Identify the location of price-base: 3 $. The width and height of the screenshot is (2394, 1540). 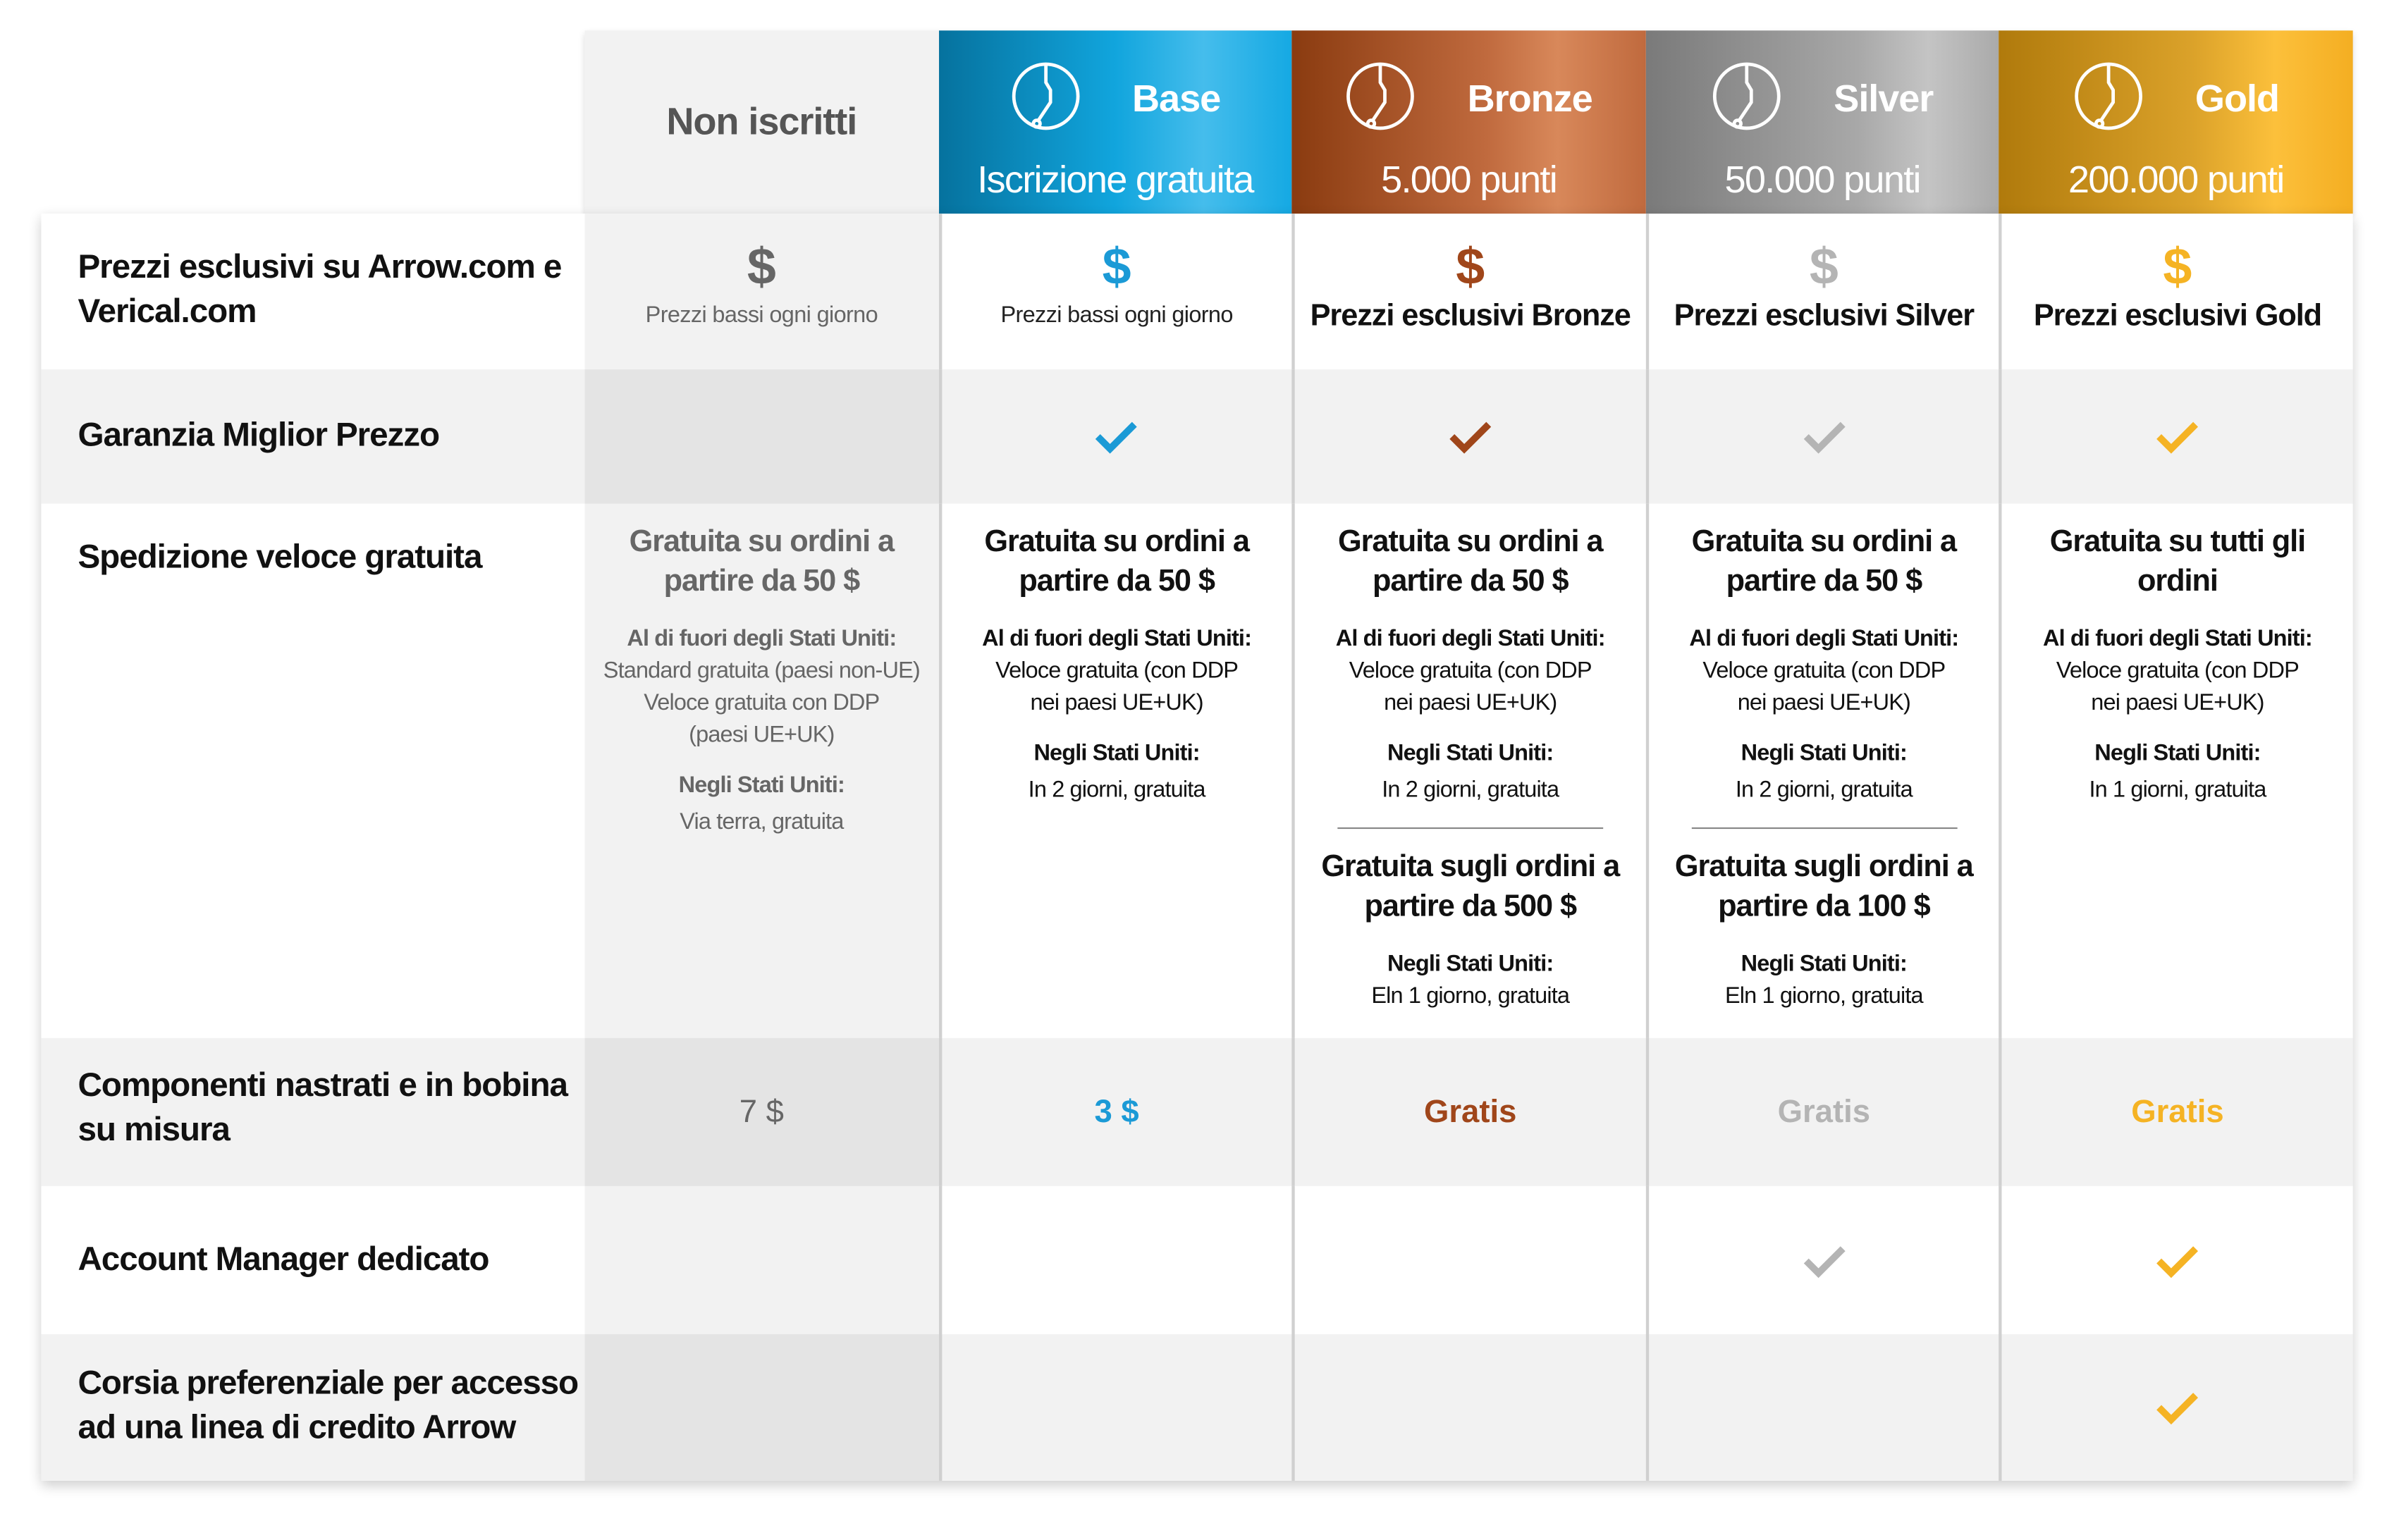
(1116, 1111).